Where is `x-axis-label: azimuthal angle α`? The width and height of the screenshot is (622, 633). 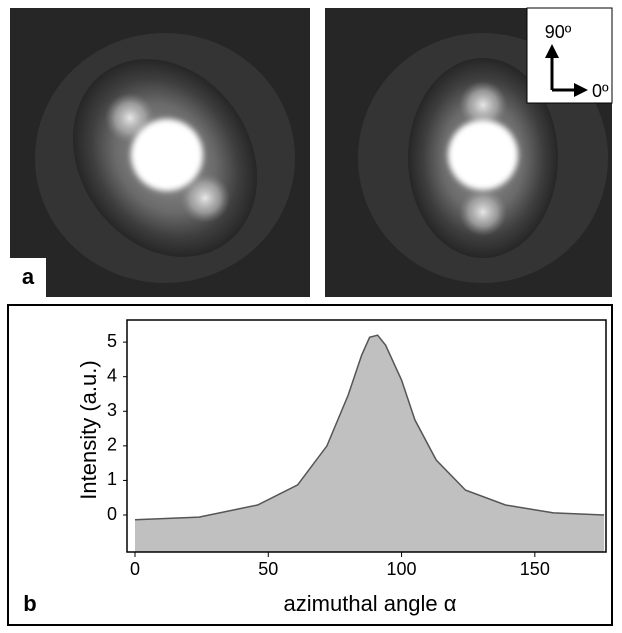
x-axis-label: azimuthal angle α is located at coordinates (370, 603).